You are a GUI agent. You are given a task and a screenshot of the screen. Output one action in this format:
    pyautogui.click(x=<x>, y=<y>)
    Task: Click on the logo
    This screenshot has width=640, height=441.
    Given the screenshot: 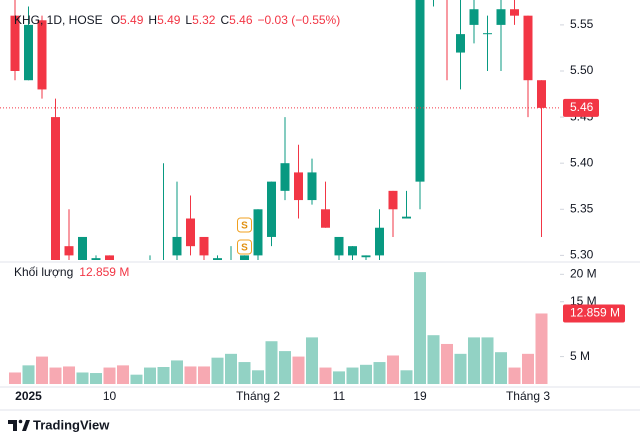 What is the action you would take?
    pyautogui.click(x=19, y=425)
    